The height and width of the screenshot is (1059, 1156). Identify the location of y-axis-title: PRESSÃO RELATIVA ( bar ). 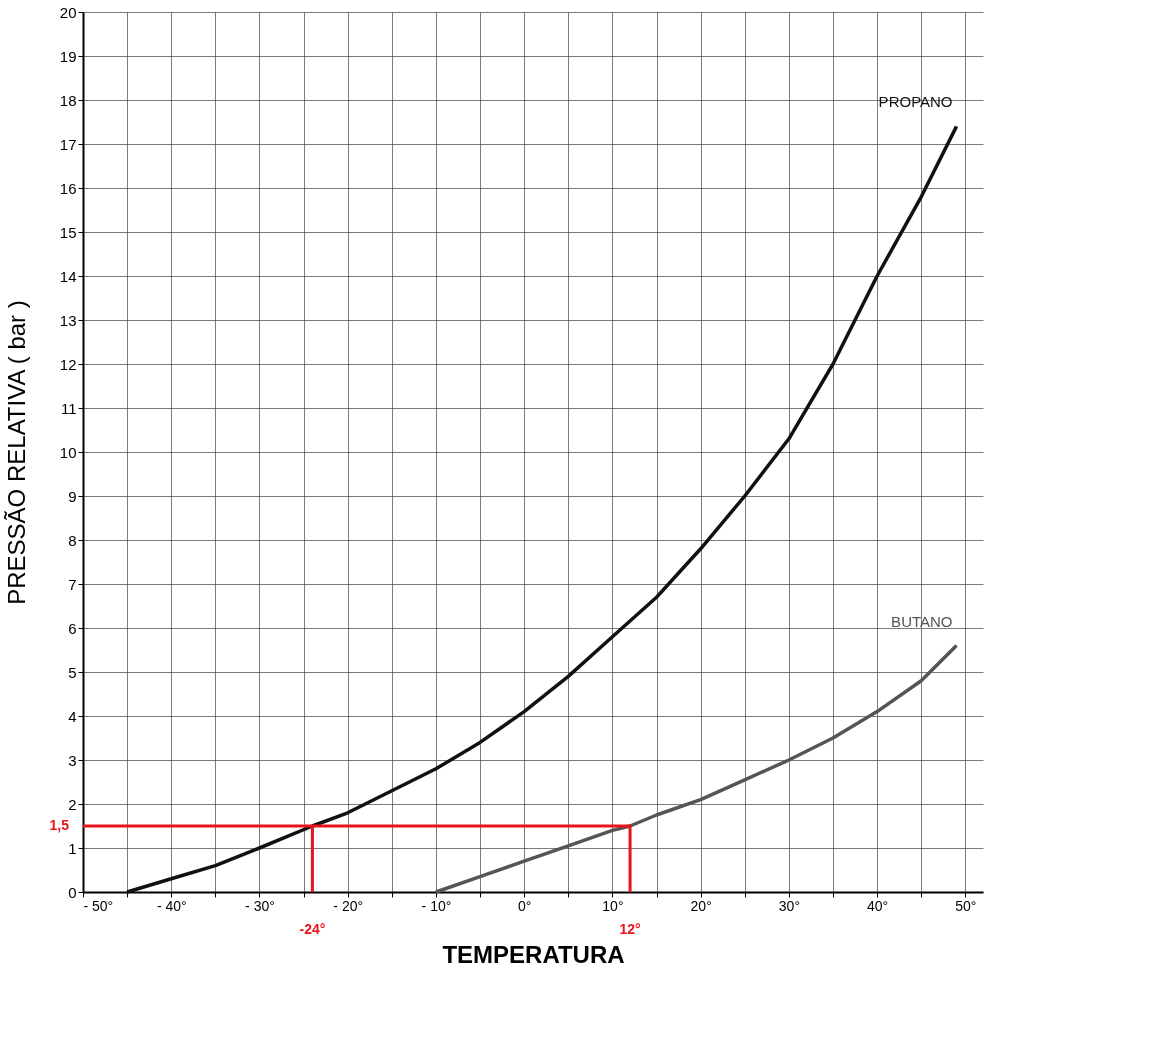
(16, 452).